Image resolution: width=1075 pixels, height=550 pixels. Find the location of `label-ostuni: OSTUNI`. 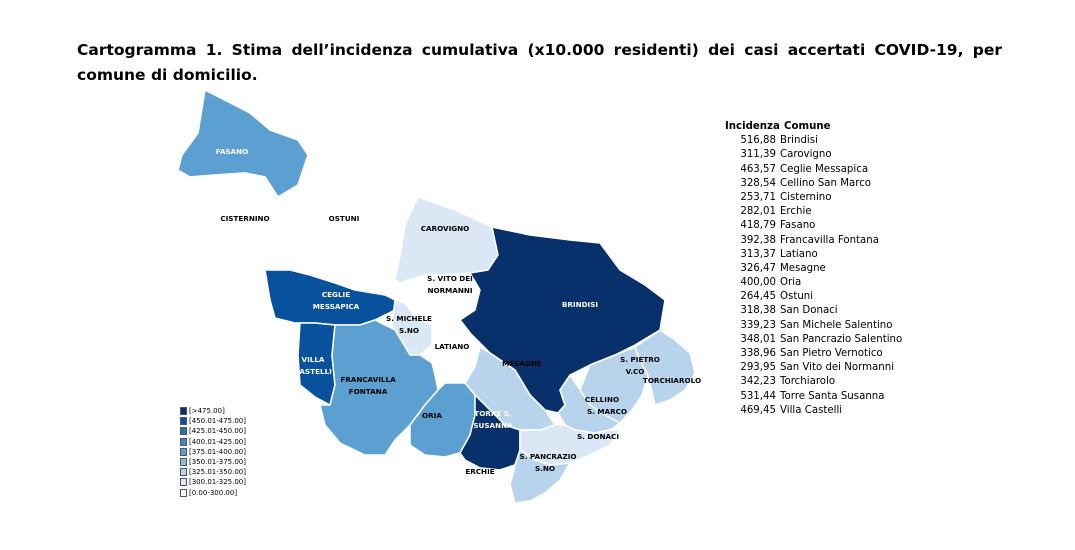

label-ostuni: OSTUNI is located at coordinates (344, 218).